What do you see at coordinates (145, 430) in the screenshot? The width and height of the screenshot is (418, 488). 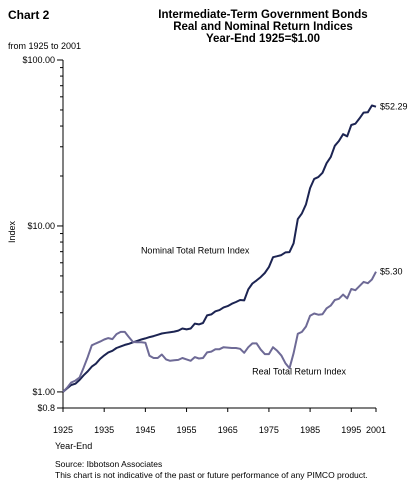 I see `x-tick-label: 1945` at bounding box center [145, 430].